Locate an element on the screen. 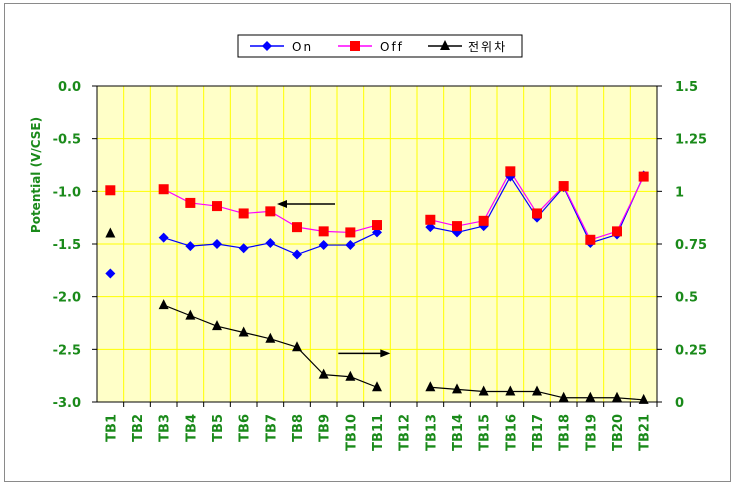 The width and height of the screenshot is (736, 486). x-tick-label: TB7 is located at coordinates (271, 428).